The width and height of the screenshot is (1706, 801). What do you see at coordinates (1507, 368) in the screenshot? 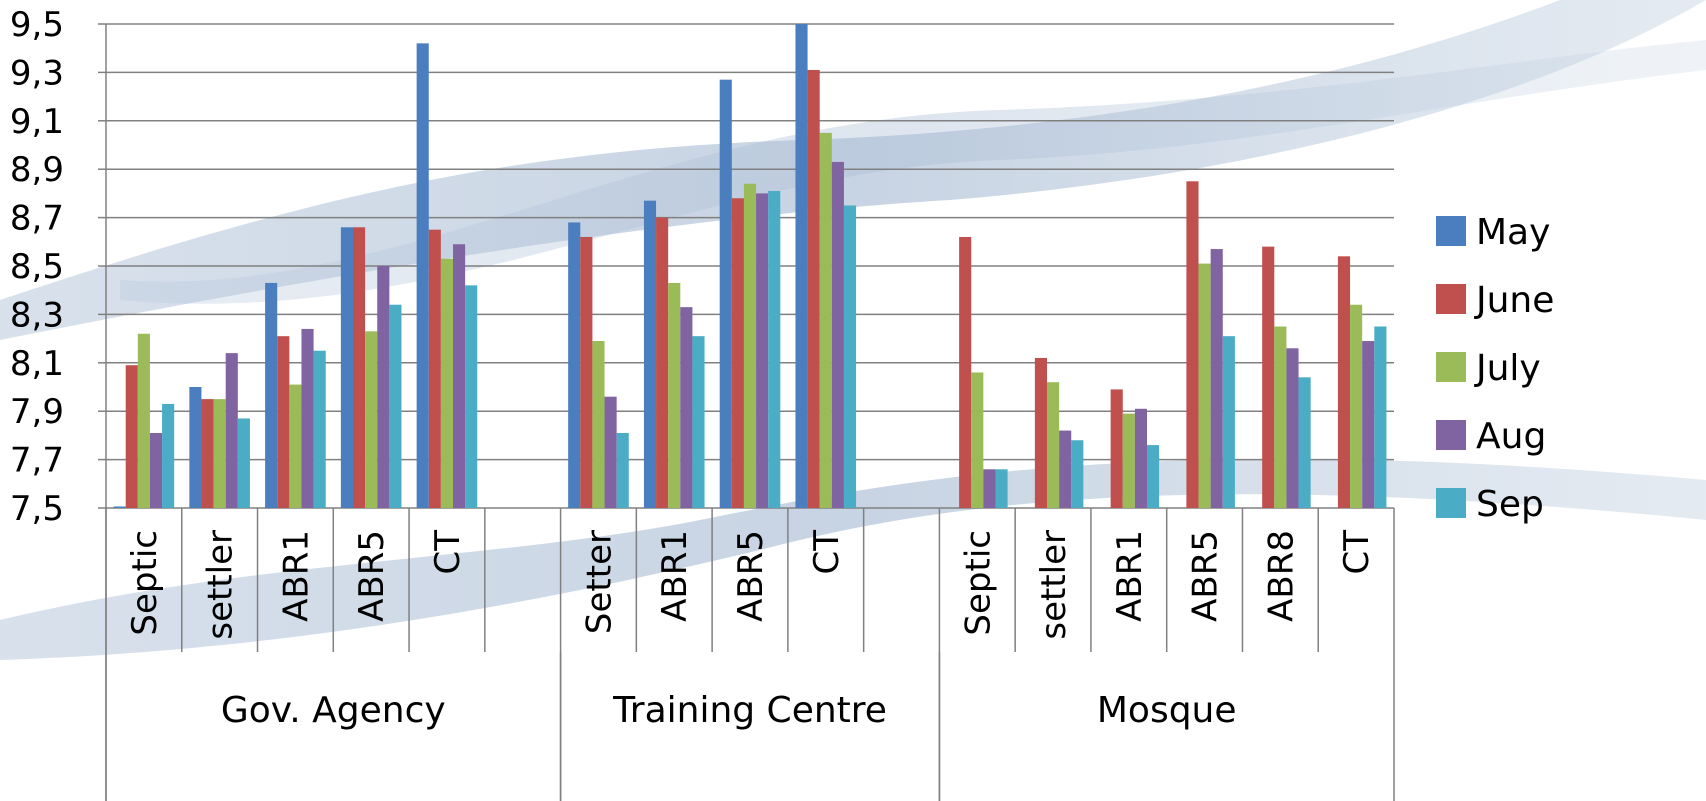
I see `legend-label: July` at bounding box center [1507, 368].